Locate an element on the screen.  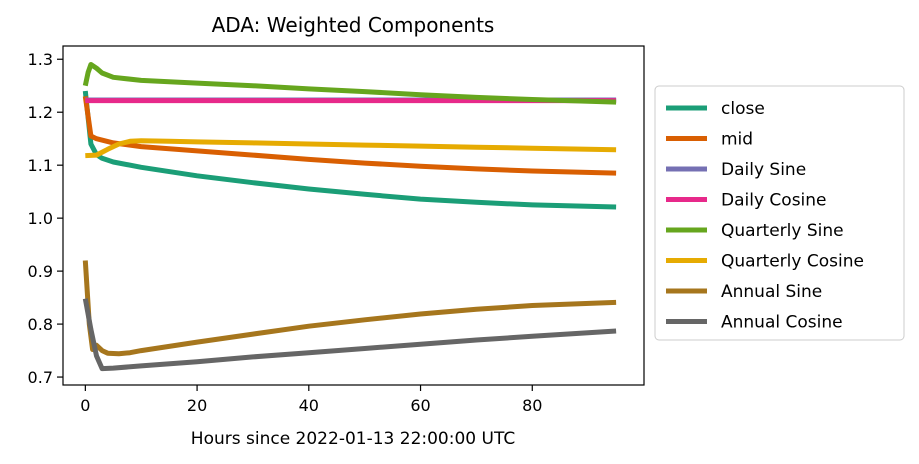
legend-label-0: close is located at coordinates (743, 109).